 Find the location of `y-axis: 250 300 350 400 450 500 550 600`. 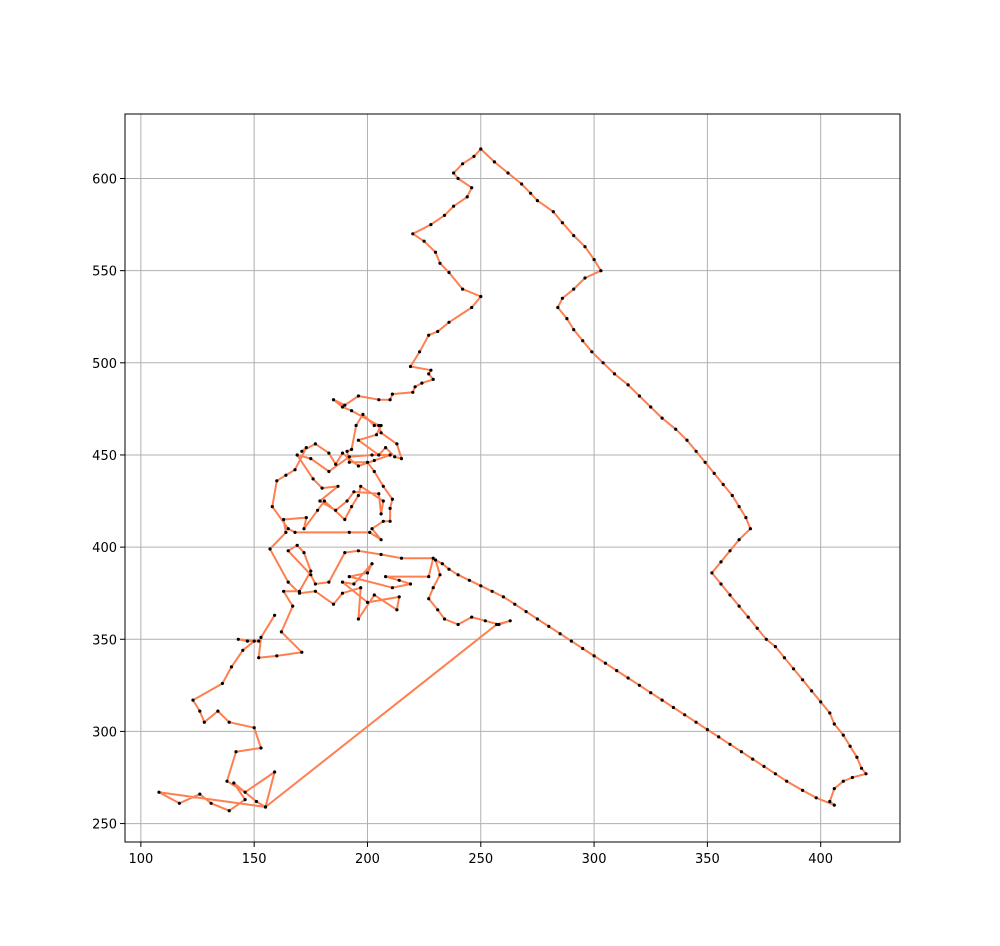

y-axis: 250 300 350 400 450 500 550 600 is located at coordinates (108, 503).